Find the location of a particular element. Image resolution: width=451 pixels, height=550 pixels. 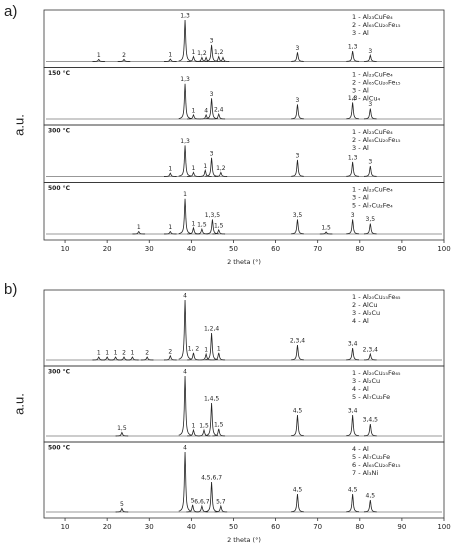

legend-entry: 5 - Al₇Cu₂Fe is located at coordinates (371, 457).